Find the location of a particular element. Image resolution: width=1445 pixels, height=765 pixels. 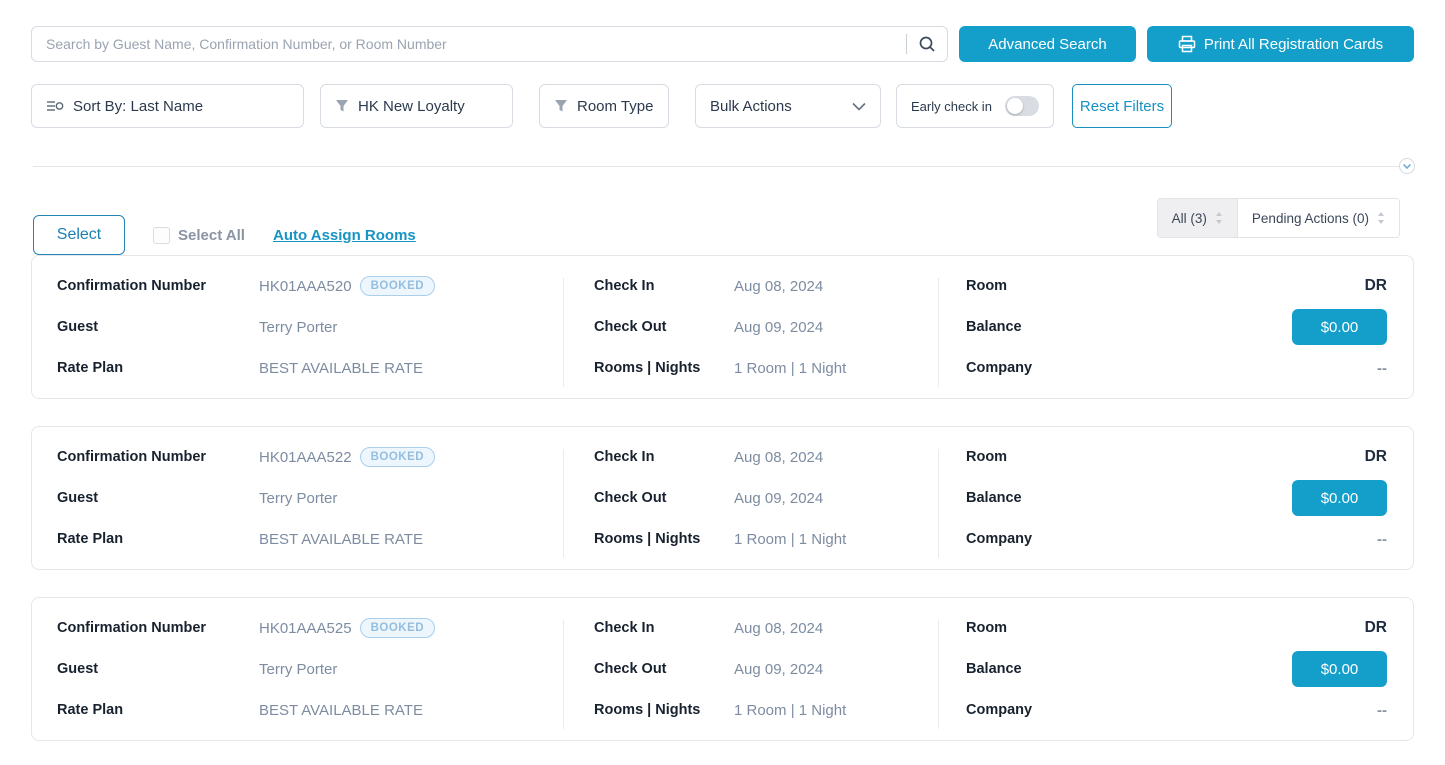

tab-all: All (3) is located at coordinates (1197, 218).